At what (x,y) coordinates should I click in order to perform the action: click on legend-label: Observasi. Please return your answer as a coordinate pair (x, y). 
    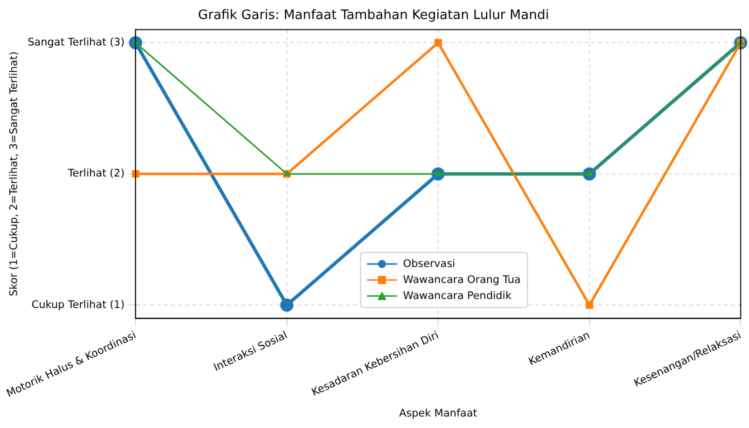
    Looking at the image, I should click on (429, 264).